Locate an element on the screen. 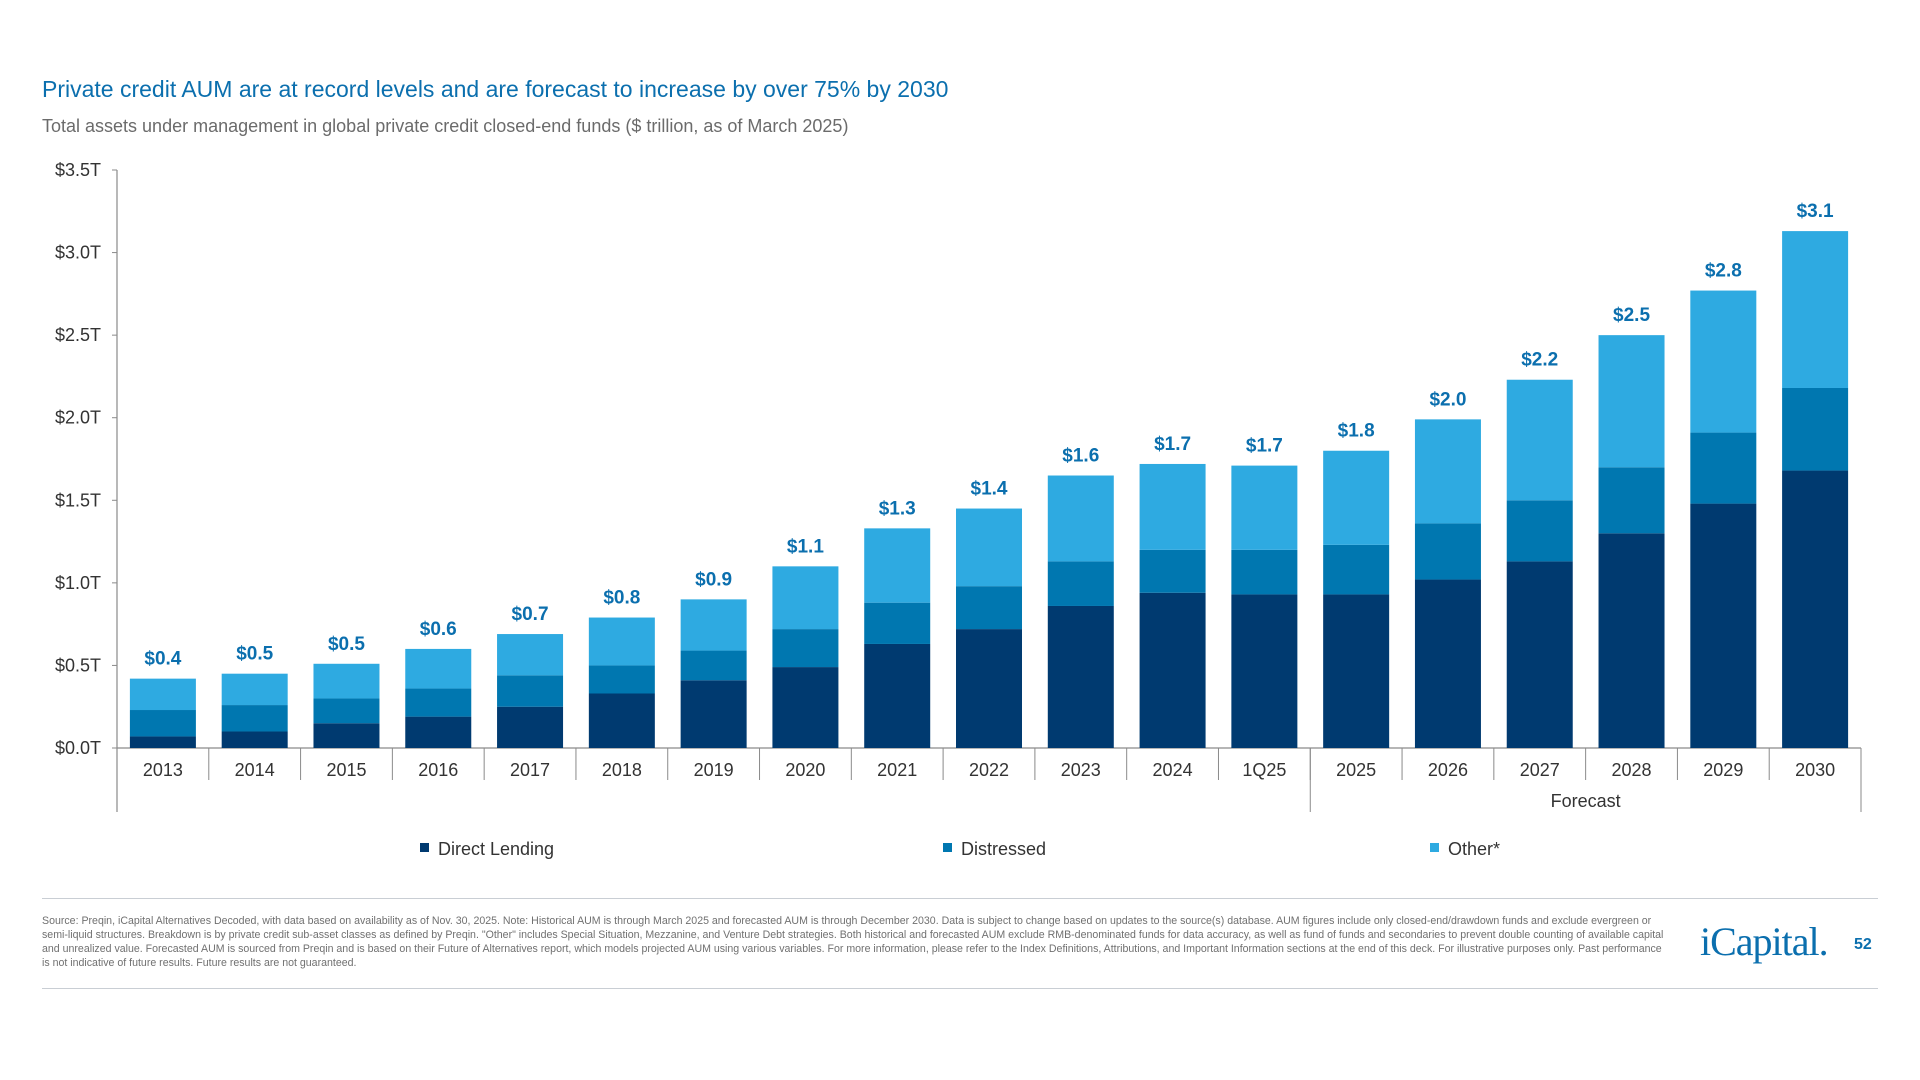 Image resolution: width=1920 pixels, height=1080 pixels. x-tick-label: 2014 is located at coordinates (255, 770).